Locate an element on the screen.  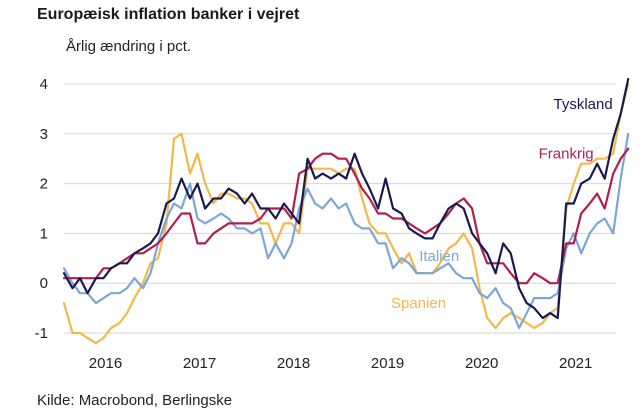
series-label-tyskland: Tyskland is located at coordinates (582, 104).